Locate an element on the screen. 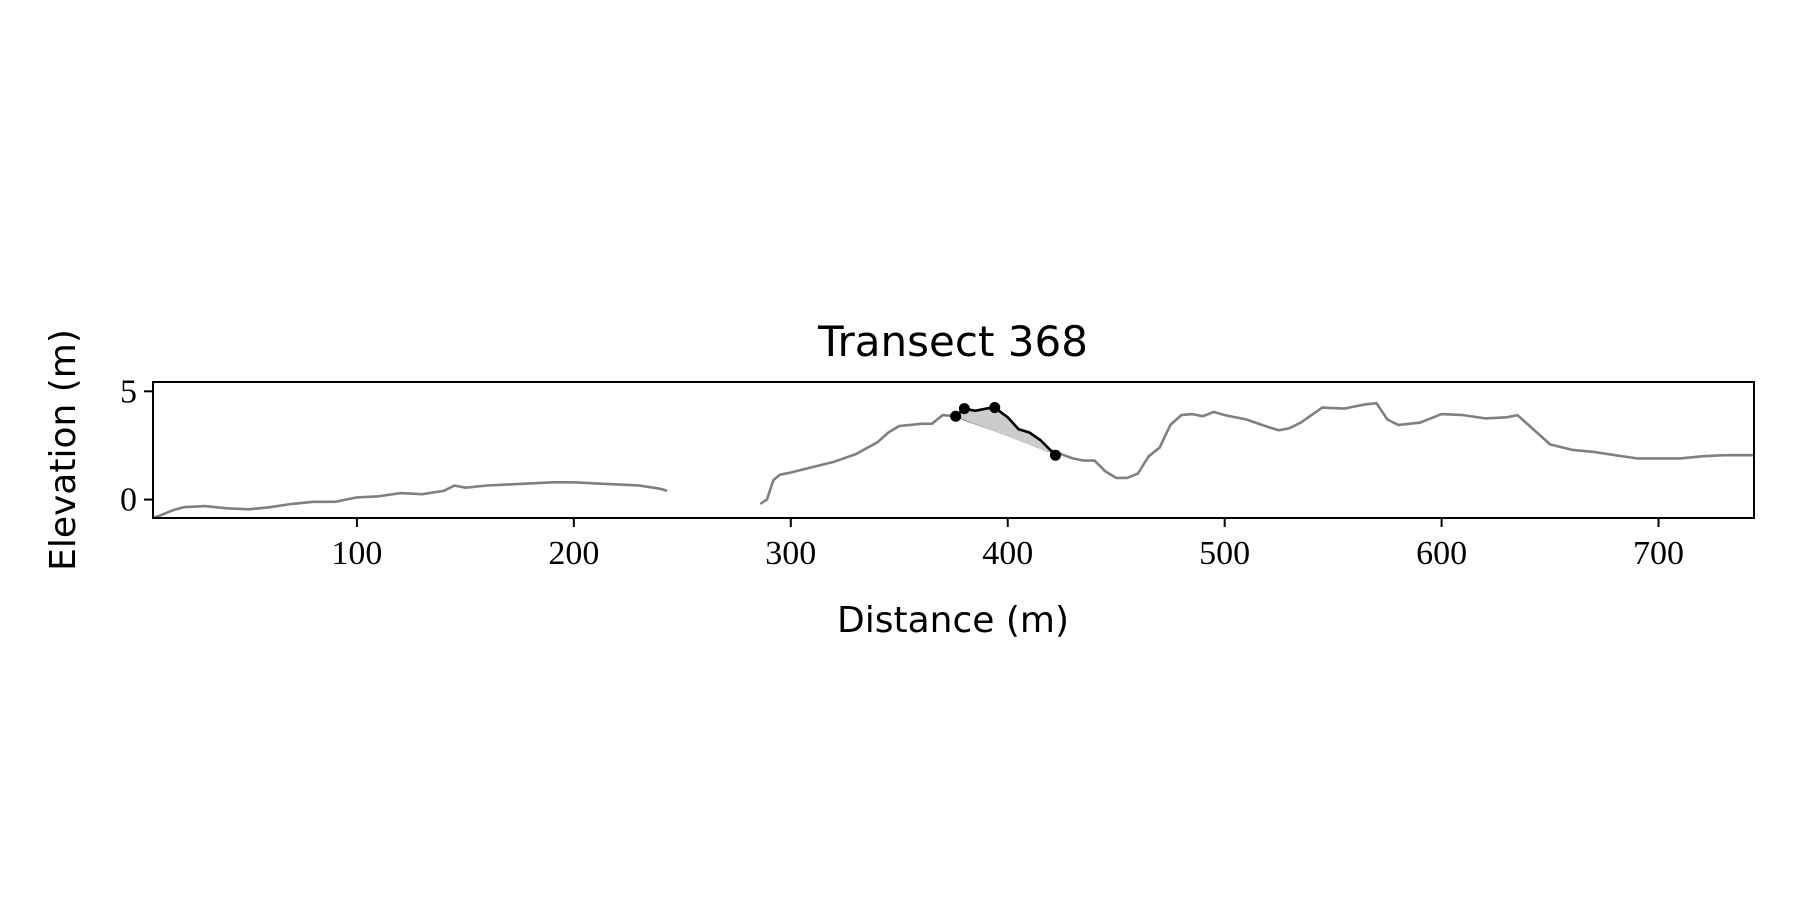 The width and height of the screenshot is (1800, 900). x-tick-label: 400 is located at coordinates (1007, 553).